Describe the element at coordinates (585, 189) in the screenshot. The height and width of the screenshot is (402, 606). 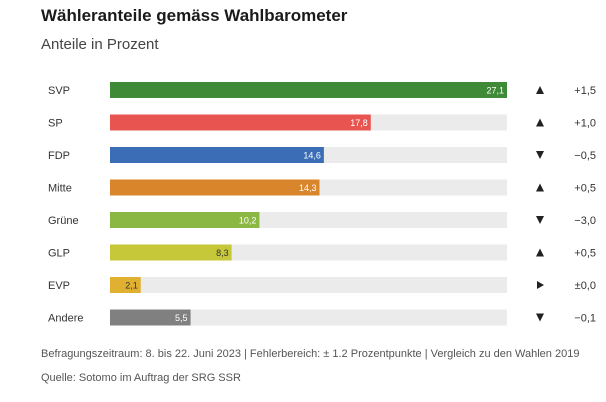
I see `change-label-mitte: +0,5` at that location.